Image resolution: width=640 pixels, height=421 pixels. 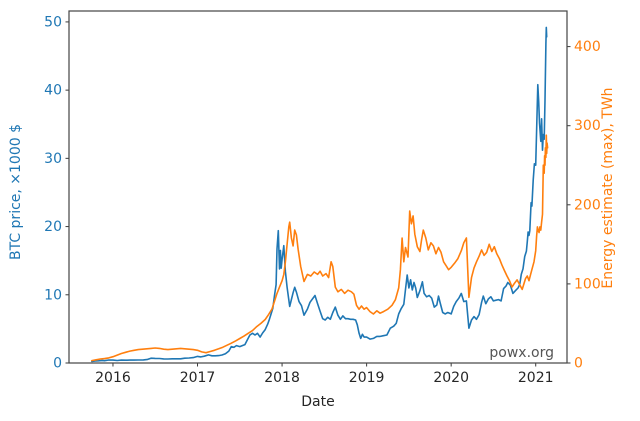 What do you see at coordinates (57, 364) in the screenshot?
I see `y-tick-label-left: 0` at bounding box center [57, 364].